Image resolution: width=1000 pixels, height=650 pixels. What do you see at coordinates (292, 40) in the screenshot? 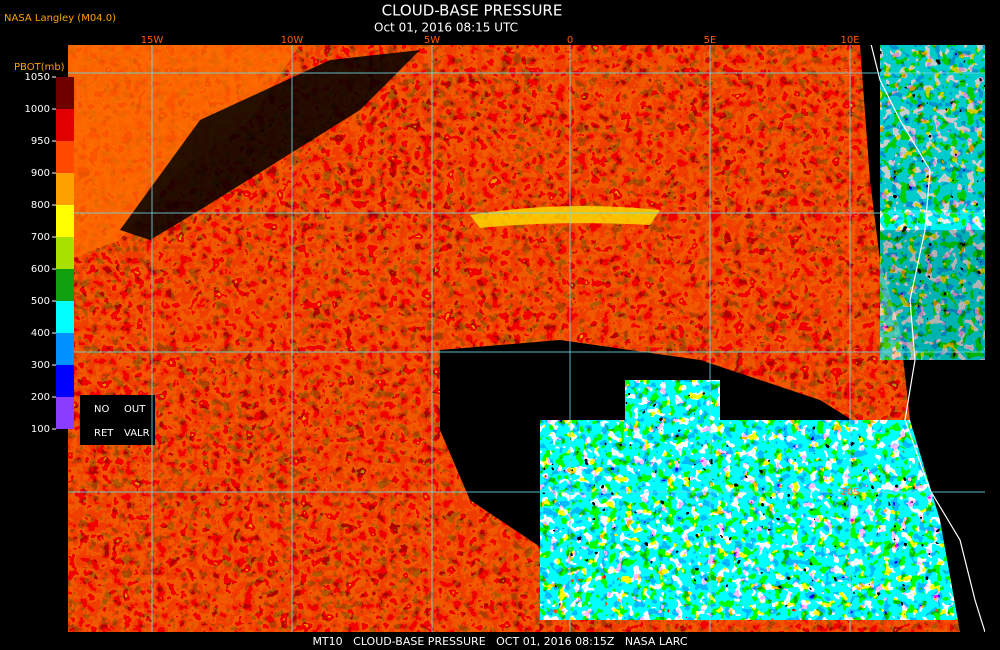
I see `longitude-label: 10W` at bounding box center [292, 40].